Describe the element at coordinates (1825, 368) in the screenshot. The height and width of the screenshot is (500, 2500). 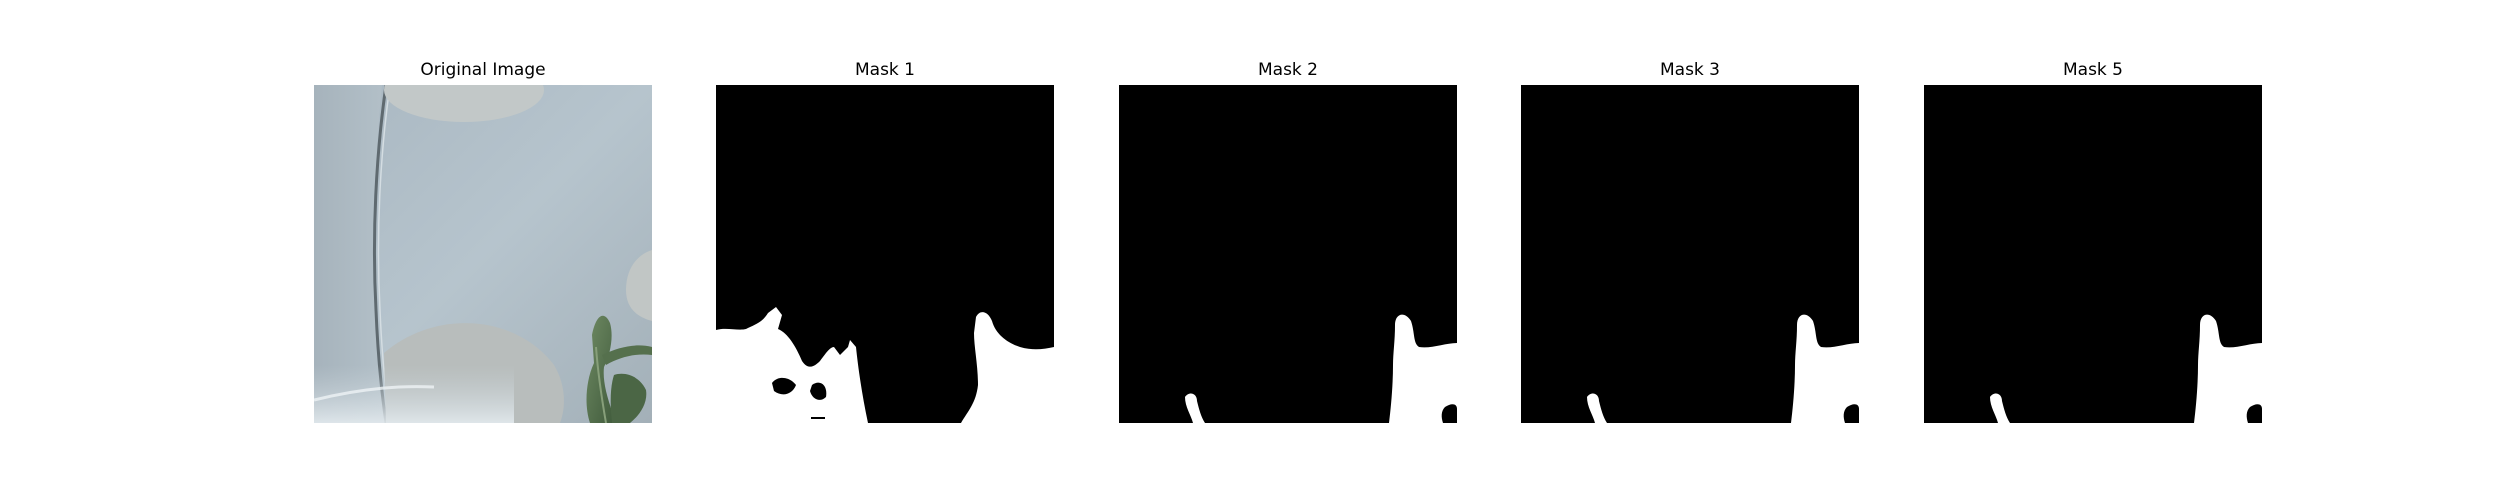
I see `mask-3-region-plant` at that location.